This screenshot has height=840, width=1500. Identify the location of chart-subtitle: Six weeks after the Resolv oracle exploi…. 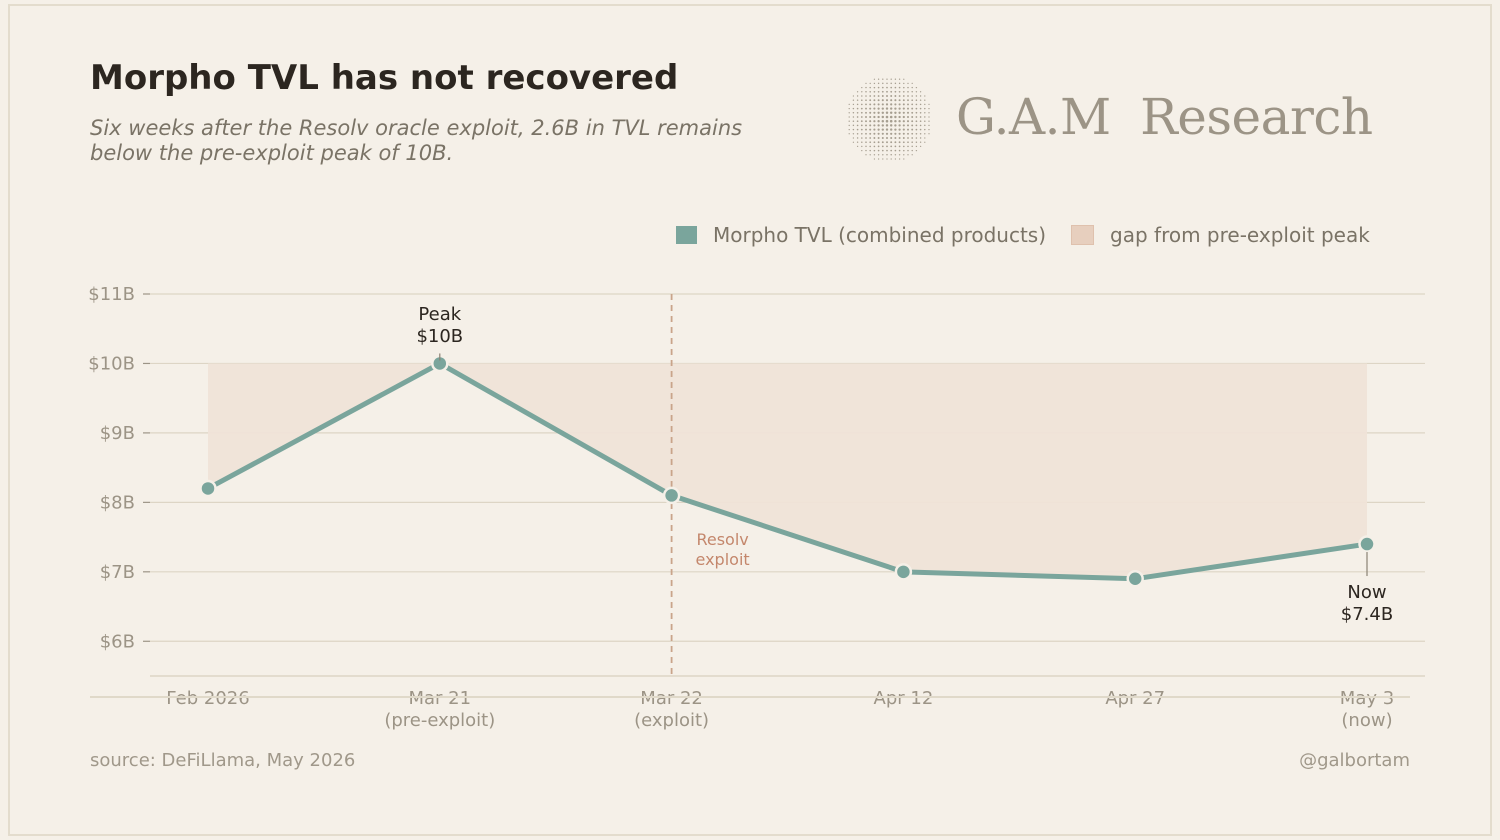
(416, 140).